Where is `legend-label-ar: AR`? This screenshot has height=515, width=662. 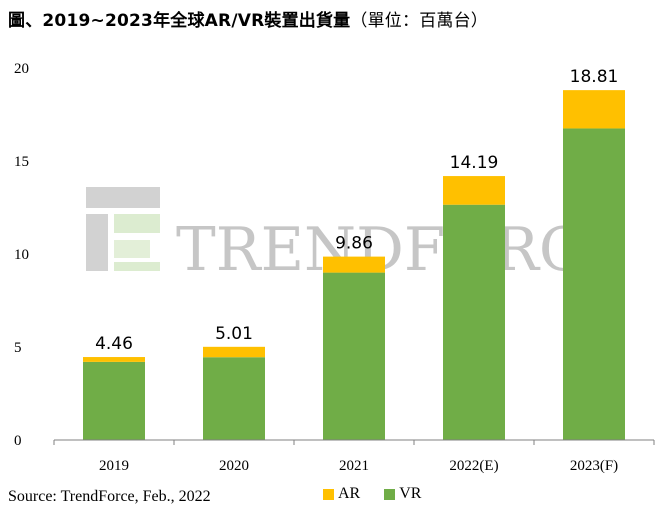
legend-label-ar: AR is located at coordinates (349, 493).